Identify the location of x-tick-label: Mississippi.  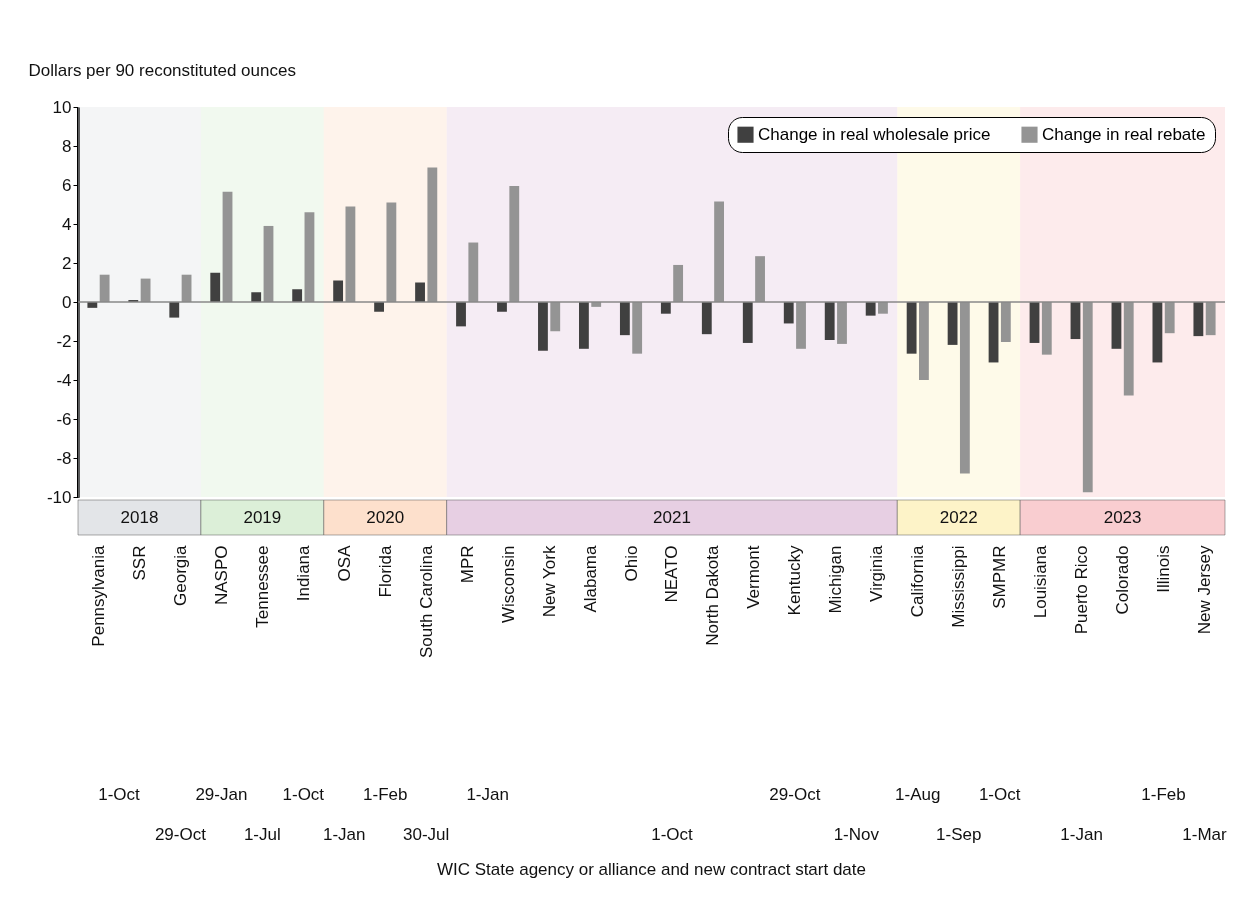
(959, 586).